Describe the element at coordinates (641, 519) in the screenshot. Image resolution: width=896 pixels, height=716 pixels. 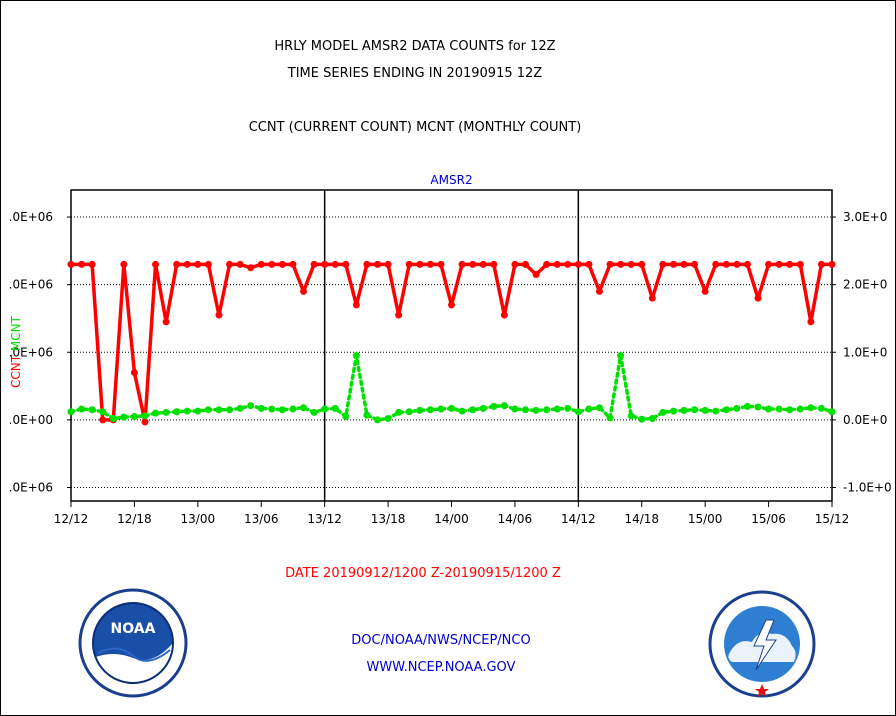
I see `x-tick-label: 14/18` at that location.